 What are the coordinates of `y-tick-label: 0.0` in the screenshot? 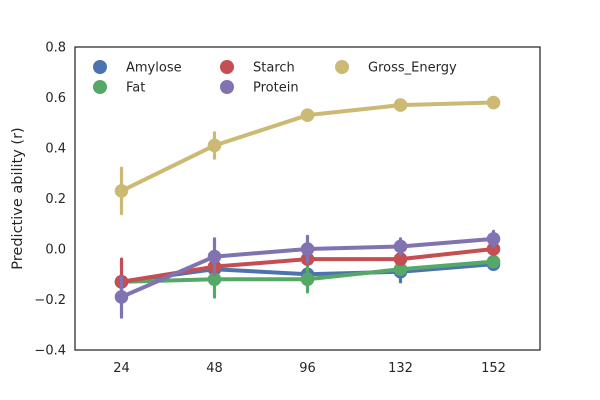 It's located at (55, 250).